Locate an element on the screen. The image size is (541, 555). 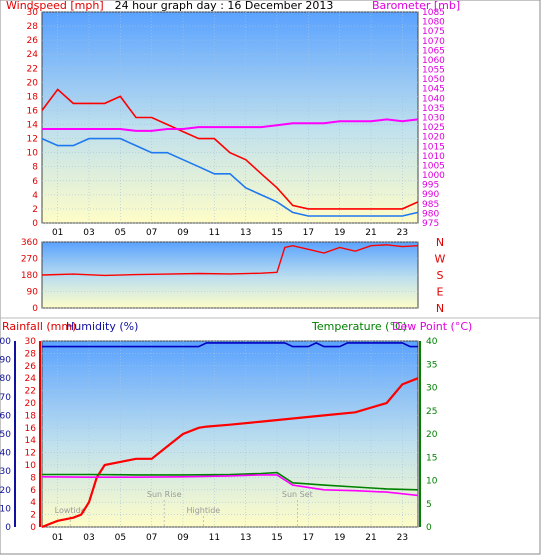
temperature-tick-label: 25 is located at coordinates (431, 412).